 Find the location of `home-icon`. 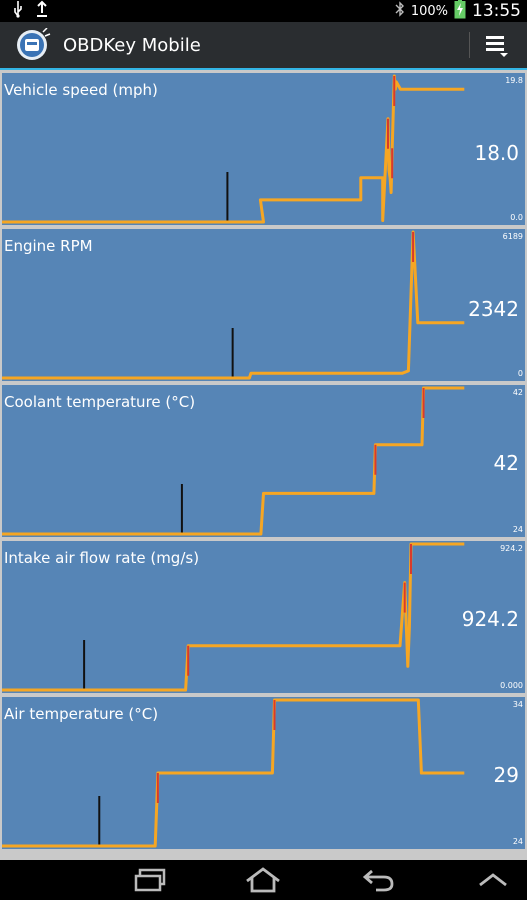

home-icon is located at coordinates (263, 882).